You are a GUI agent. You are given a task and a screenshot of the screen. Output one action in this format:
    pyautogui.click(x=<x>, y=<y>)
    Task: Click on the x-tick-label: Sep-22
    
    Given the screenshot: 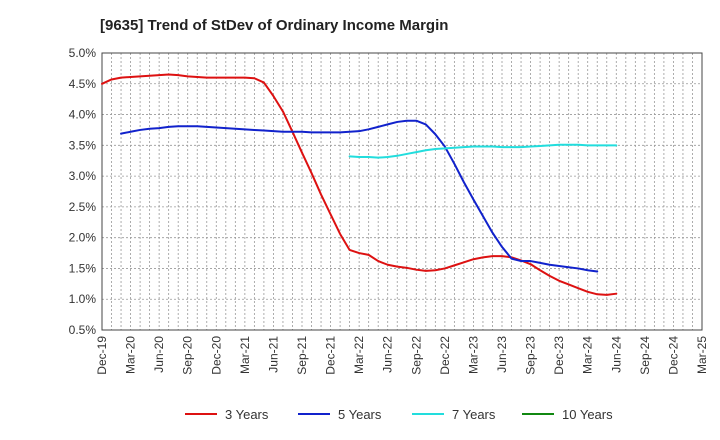 What is the action you would take?
    pyautogui.click(x=416, y=355)
    